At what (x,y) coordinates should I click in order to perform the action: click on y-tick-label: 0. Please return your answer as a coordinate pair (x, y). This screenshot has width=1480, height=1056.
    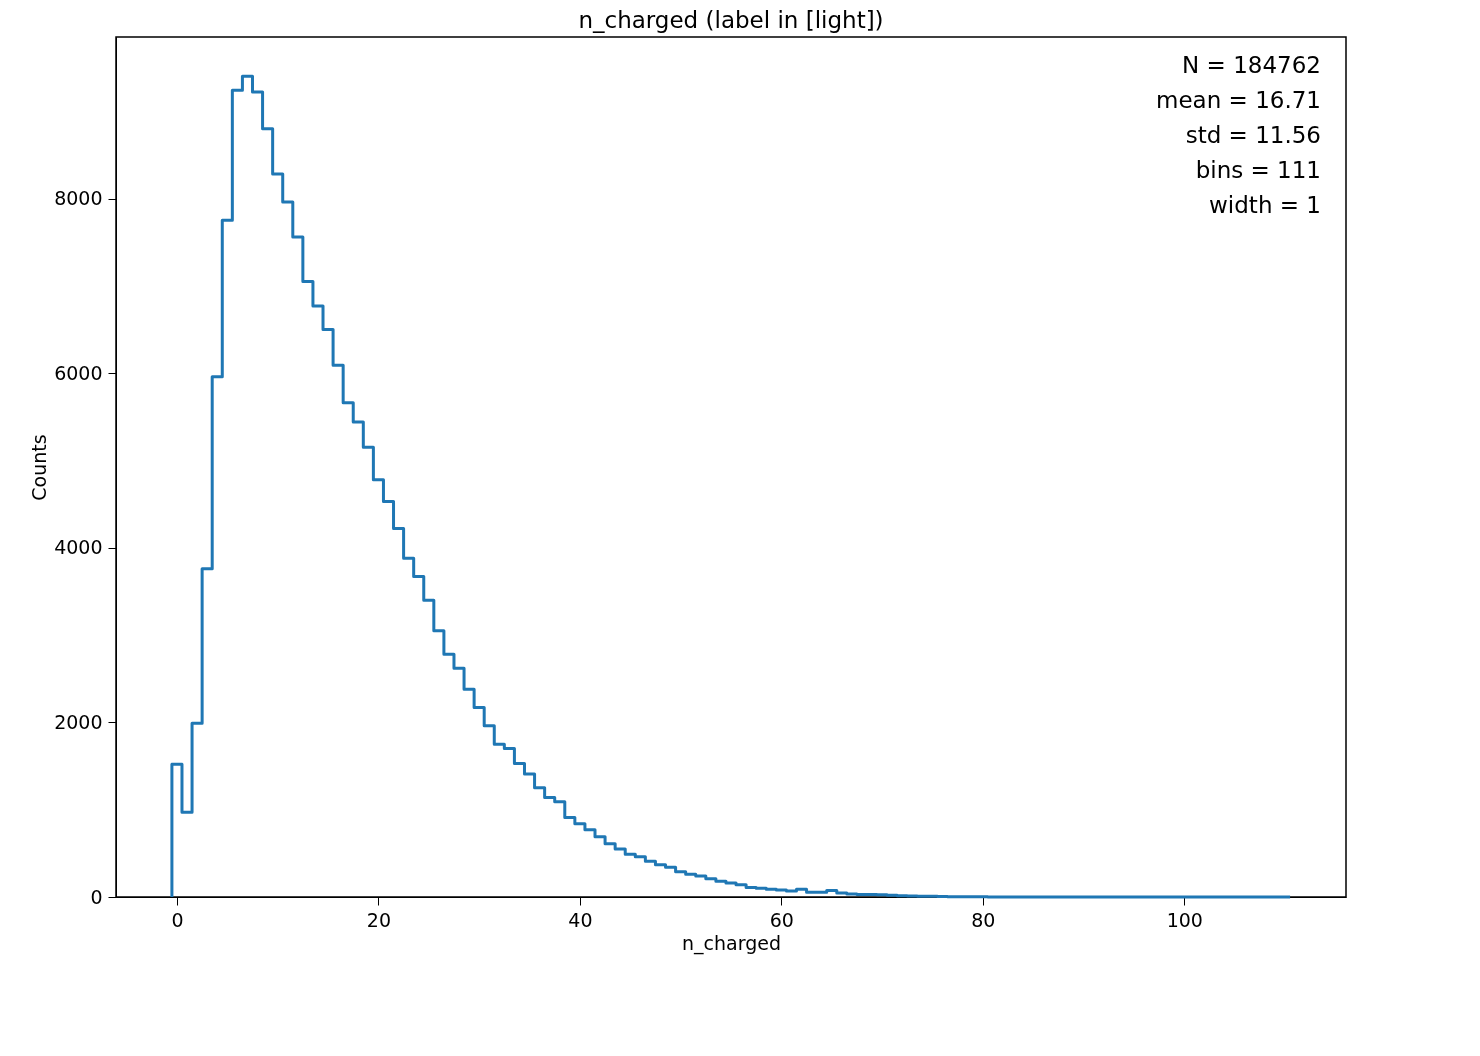
    Looking at the image, I should click on (96, 896).